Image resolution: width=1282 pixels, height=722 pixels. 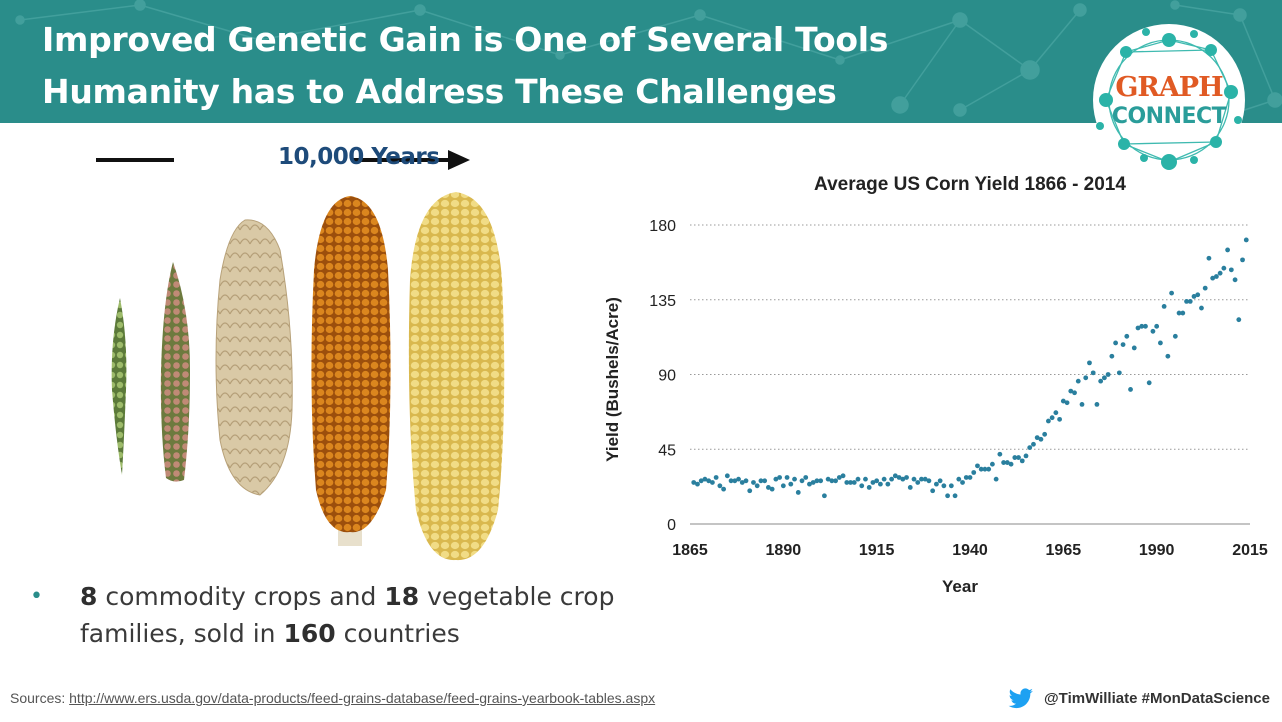 I want to click on graphconnect-logo: GRAPH CONNECT, so click(x=1169, y=100).